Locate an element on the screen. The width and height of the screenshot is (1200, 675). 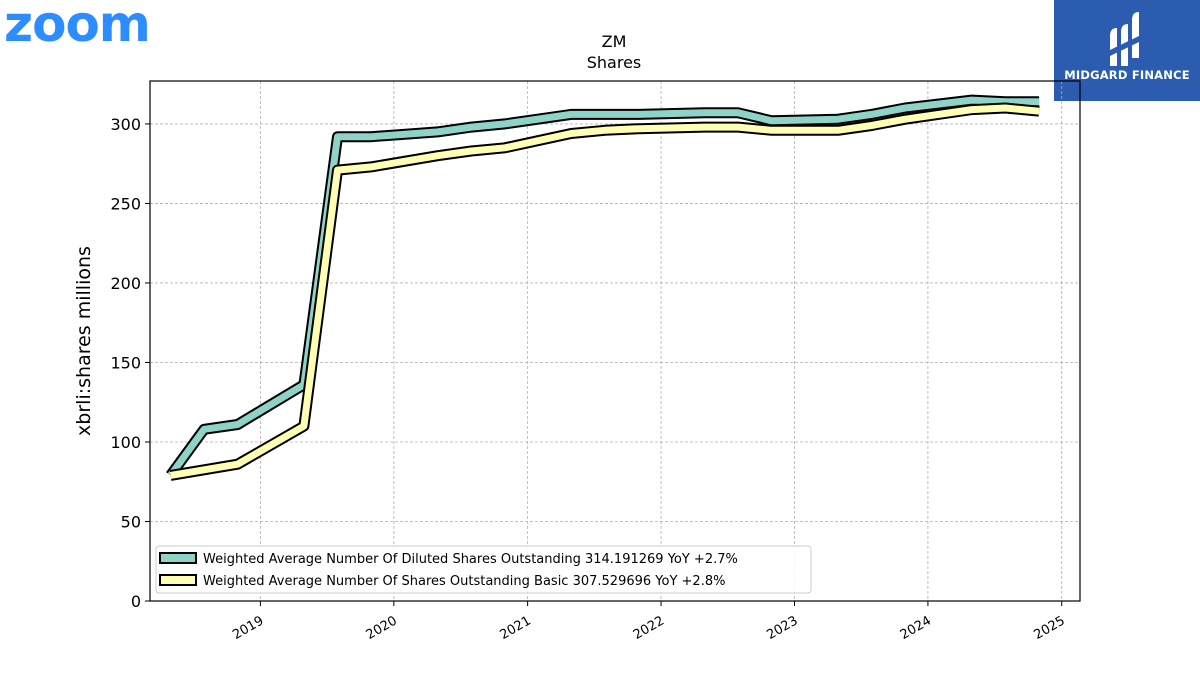
midgard-logo-name: MIDGARD FINANCE is located at coordinates (1127, 75).